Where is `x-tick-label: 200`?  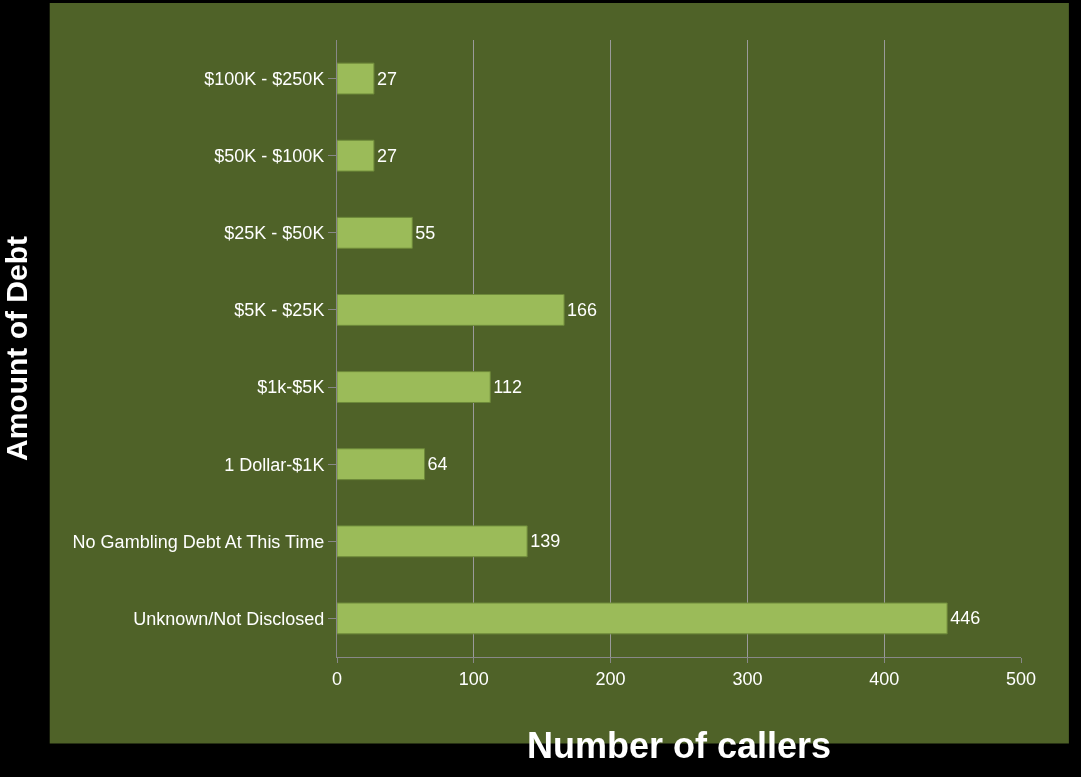 x-tick-label: 200 is located at coordinates (610, 678).